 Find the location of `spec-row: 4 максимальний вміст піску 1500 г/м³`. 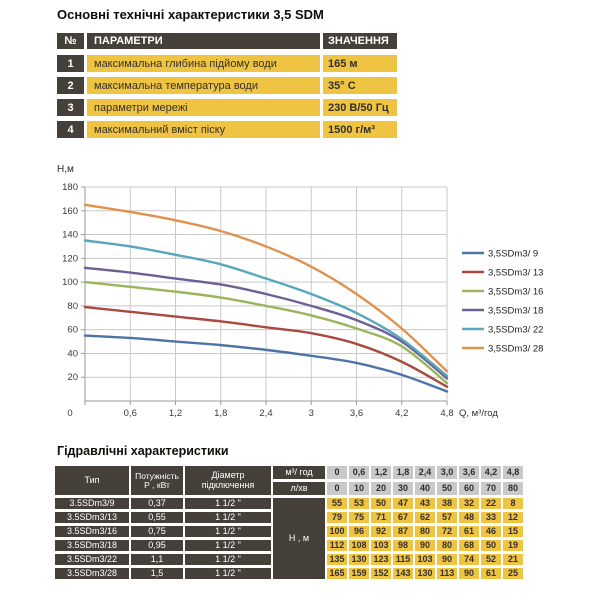

spec-row: 4 максимальний вміст піску 1500 г/м³ is located at coordinates (227, 129).